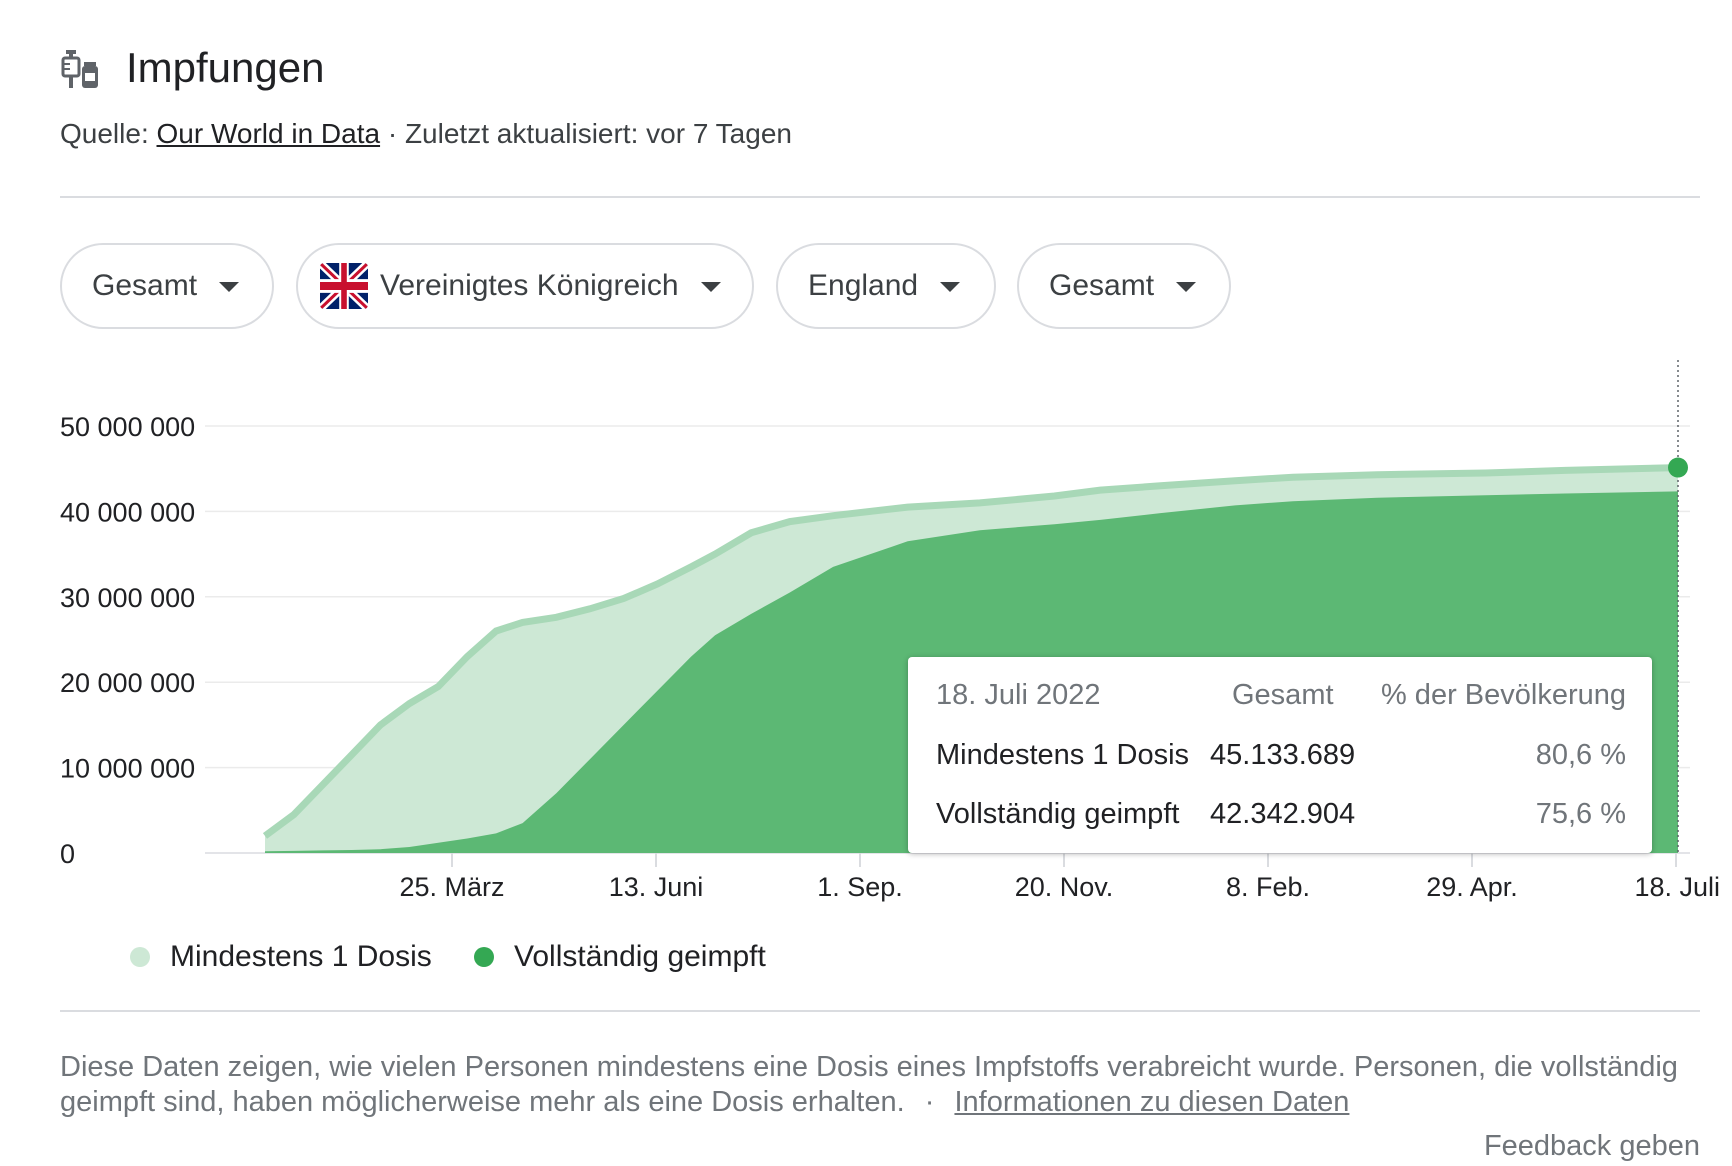  Describe the element at coordinates (344, 286) in the screenshot. I see `uk-flag-icon` at that location.